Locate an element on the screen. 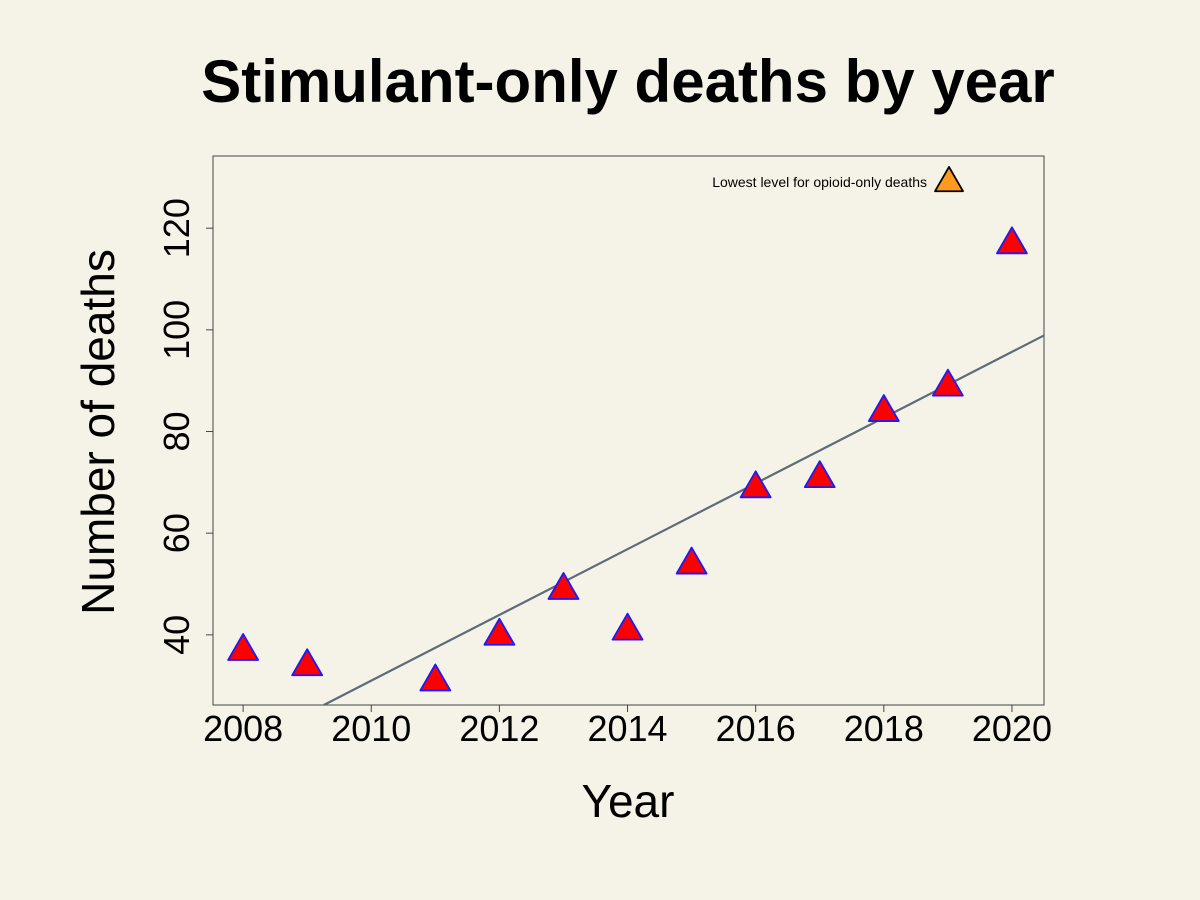  legend-label: Lowest level for opioid-only deaths is located at coordinates (819, 182).